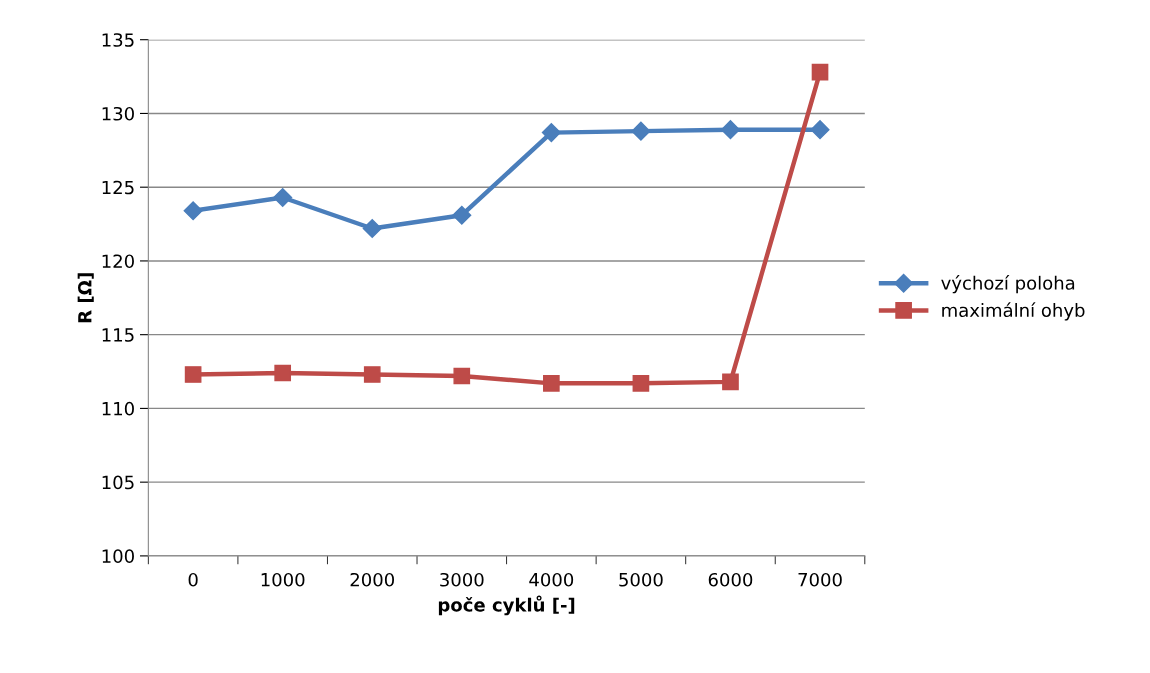 Image resolution: width=1150 pixels, height=673 pixels. What do you see at coordinates (730, 579) in the screenshot?
I see `x-tick-label: 6000` at bounding box center [730, 579].